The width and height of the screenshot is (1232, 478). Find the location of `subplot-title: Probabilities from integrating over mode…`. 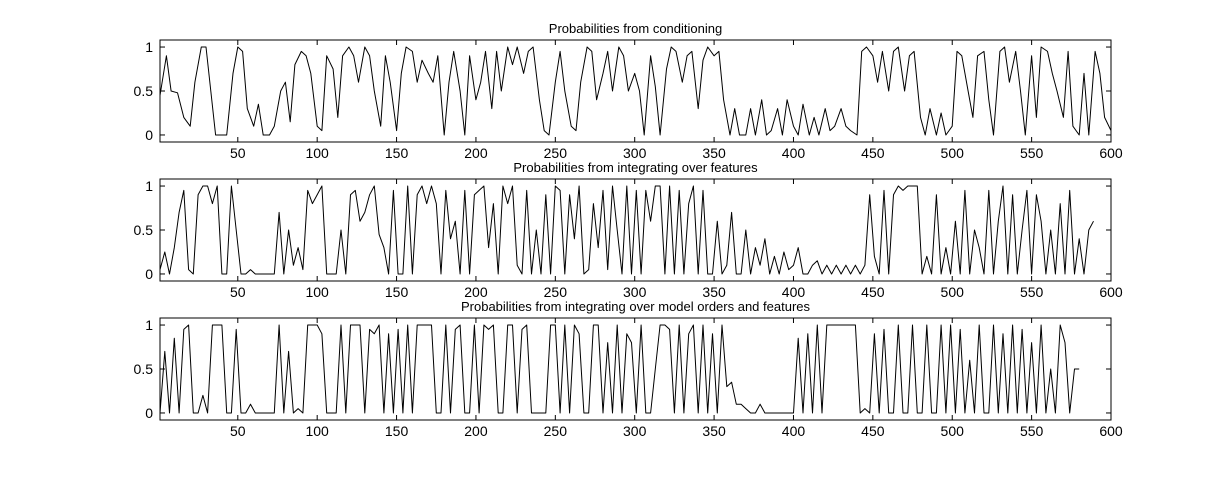

subplot-title: Probabilities from integrating over mode… is located at coordinates (636, 306).